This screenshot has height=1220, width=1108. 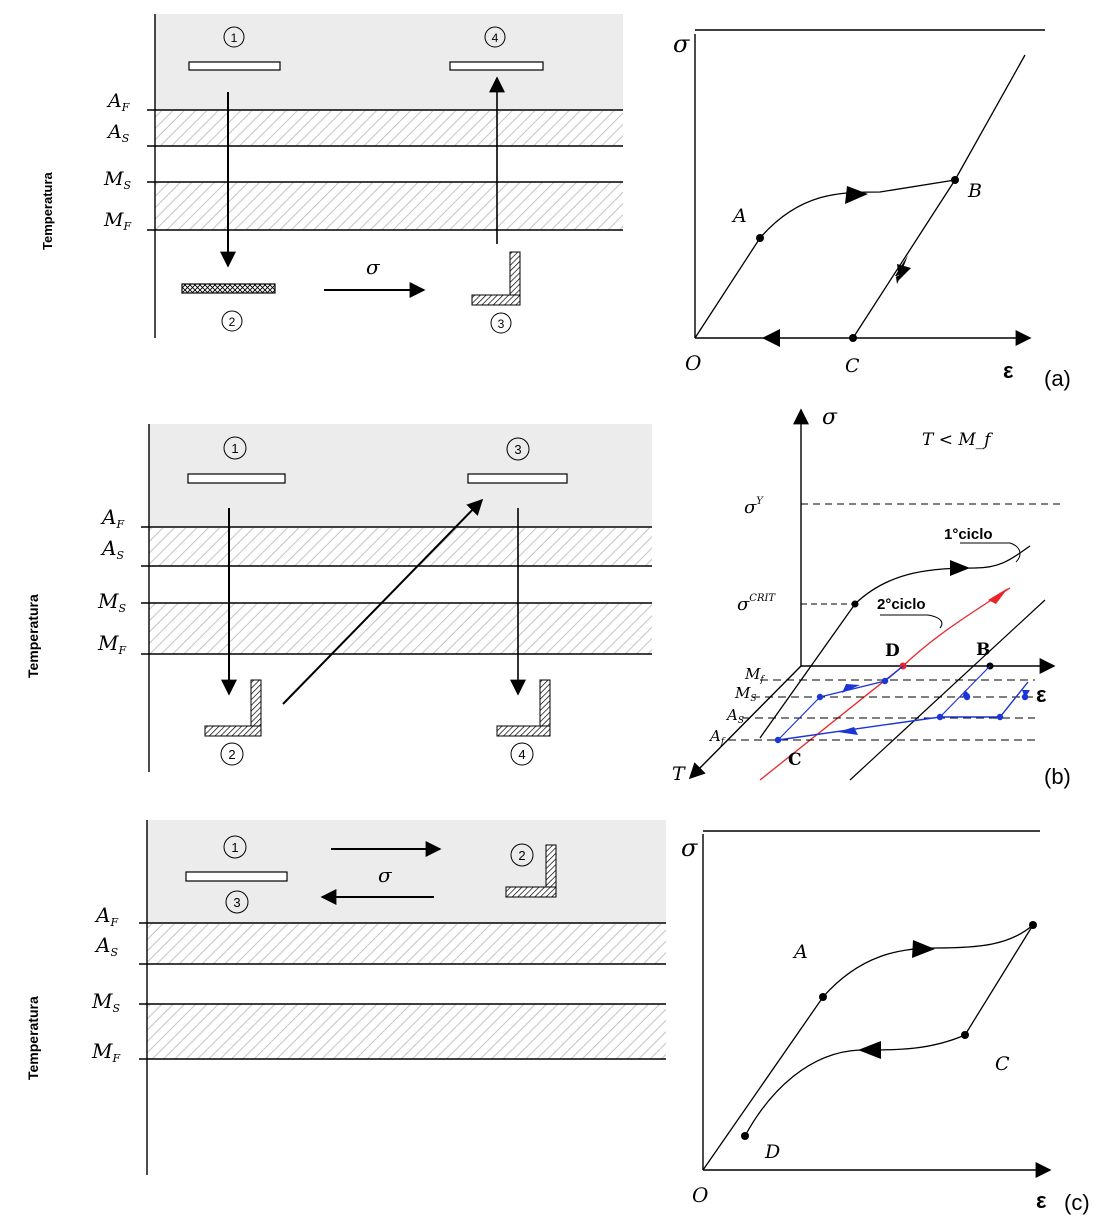 I want to click on sigma-y-label: σY, so click(x=754, y=507).